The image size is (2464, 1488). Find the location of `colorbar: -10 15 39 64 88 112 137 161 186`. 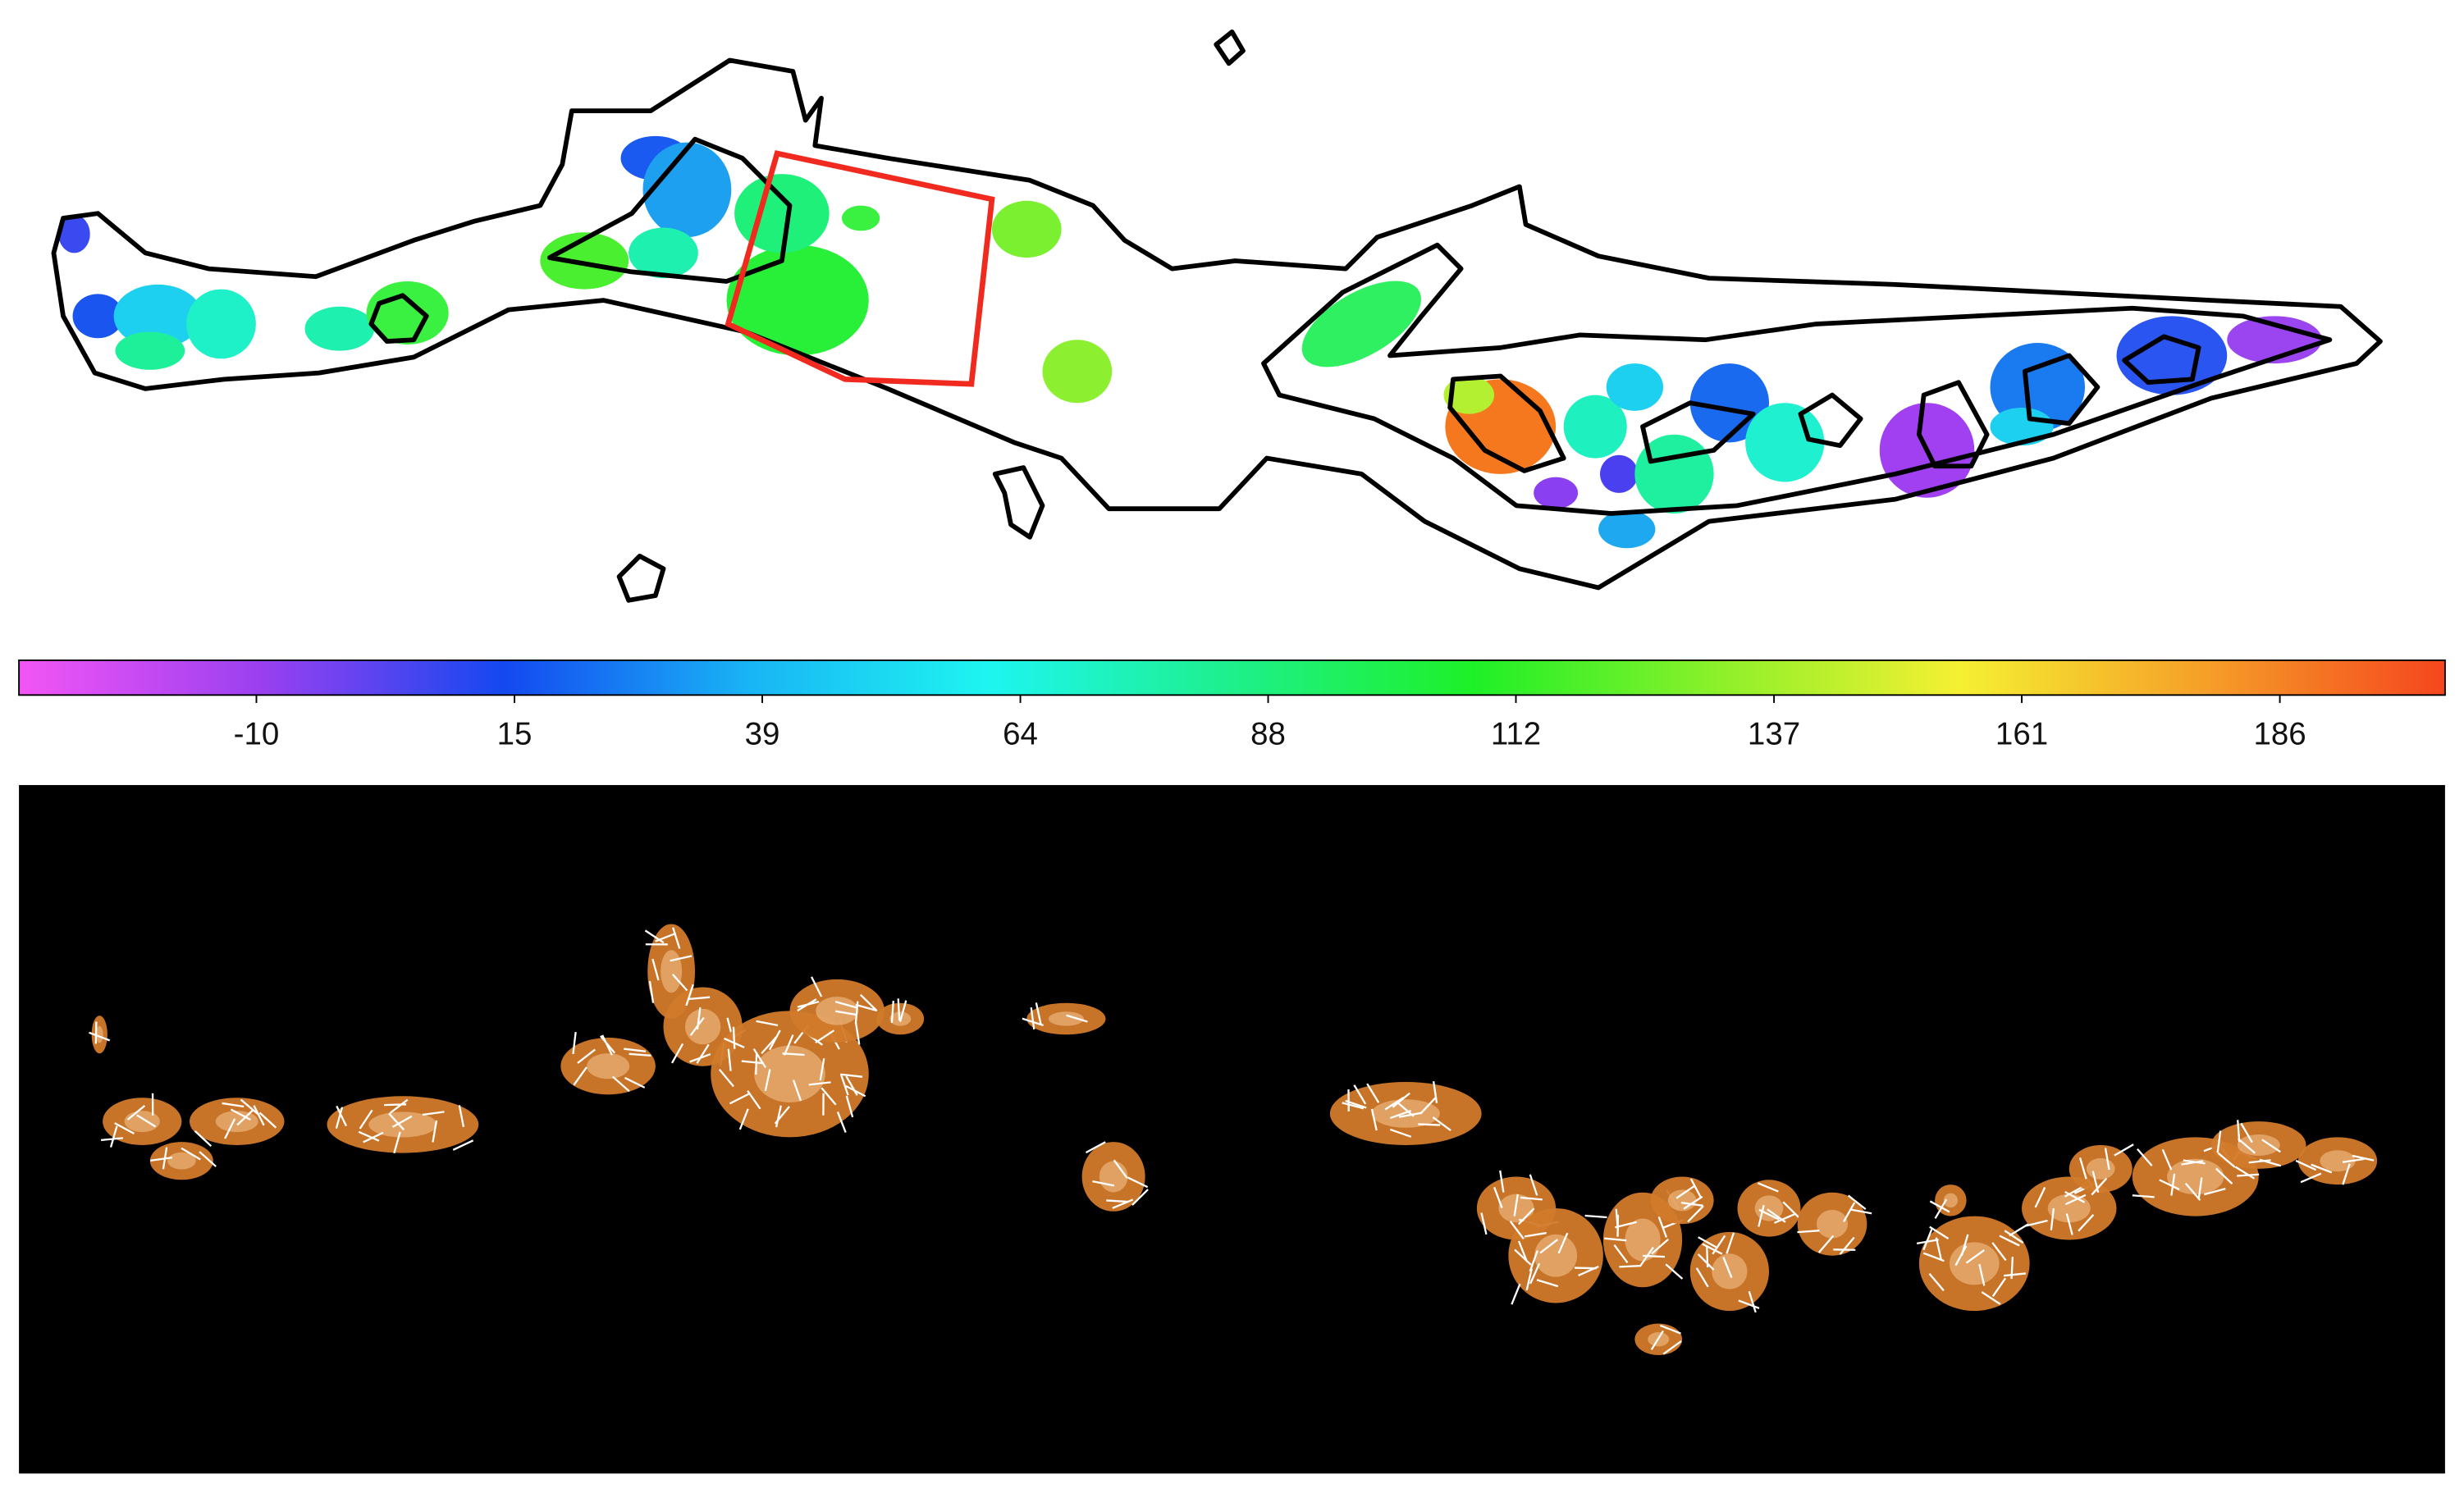

colorbar: -10 15 39 64 88 112 137 161 186 is located at coordinates (1232, 706).